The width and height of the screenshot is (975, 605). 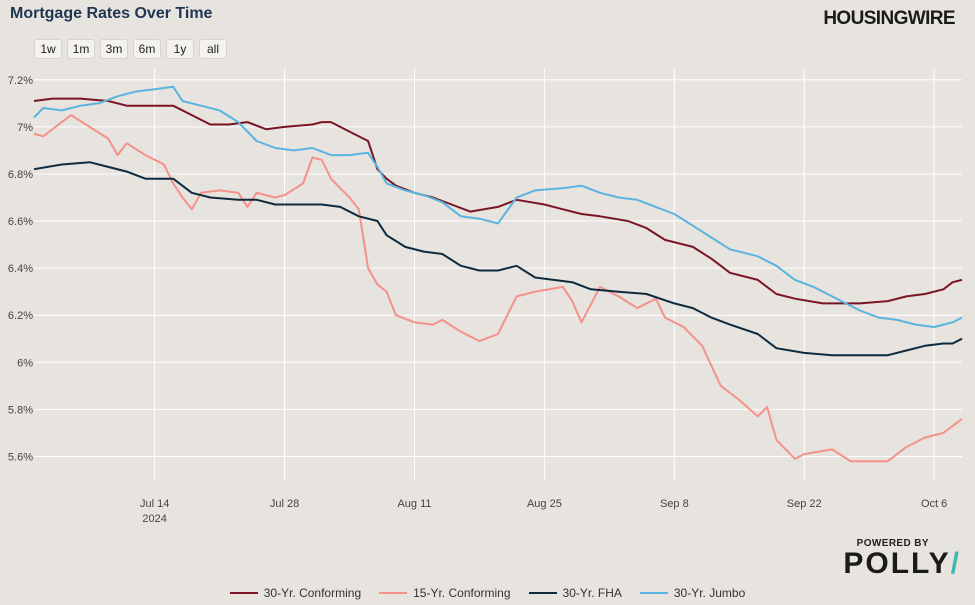 What do you see at coordinates (25, 363) in the screenshot?
I see `y-tick-label: 6%` at bounding box center [25, 363].